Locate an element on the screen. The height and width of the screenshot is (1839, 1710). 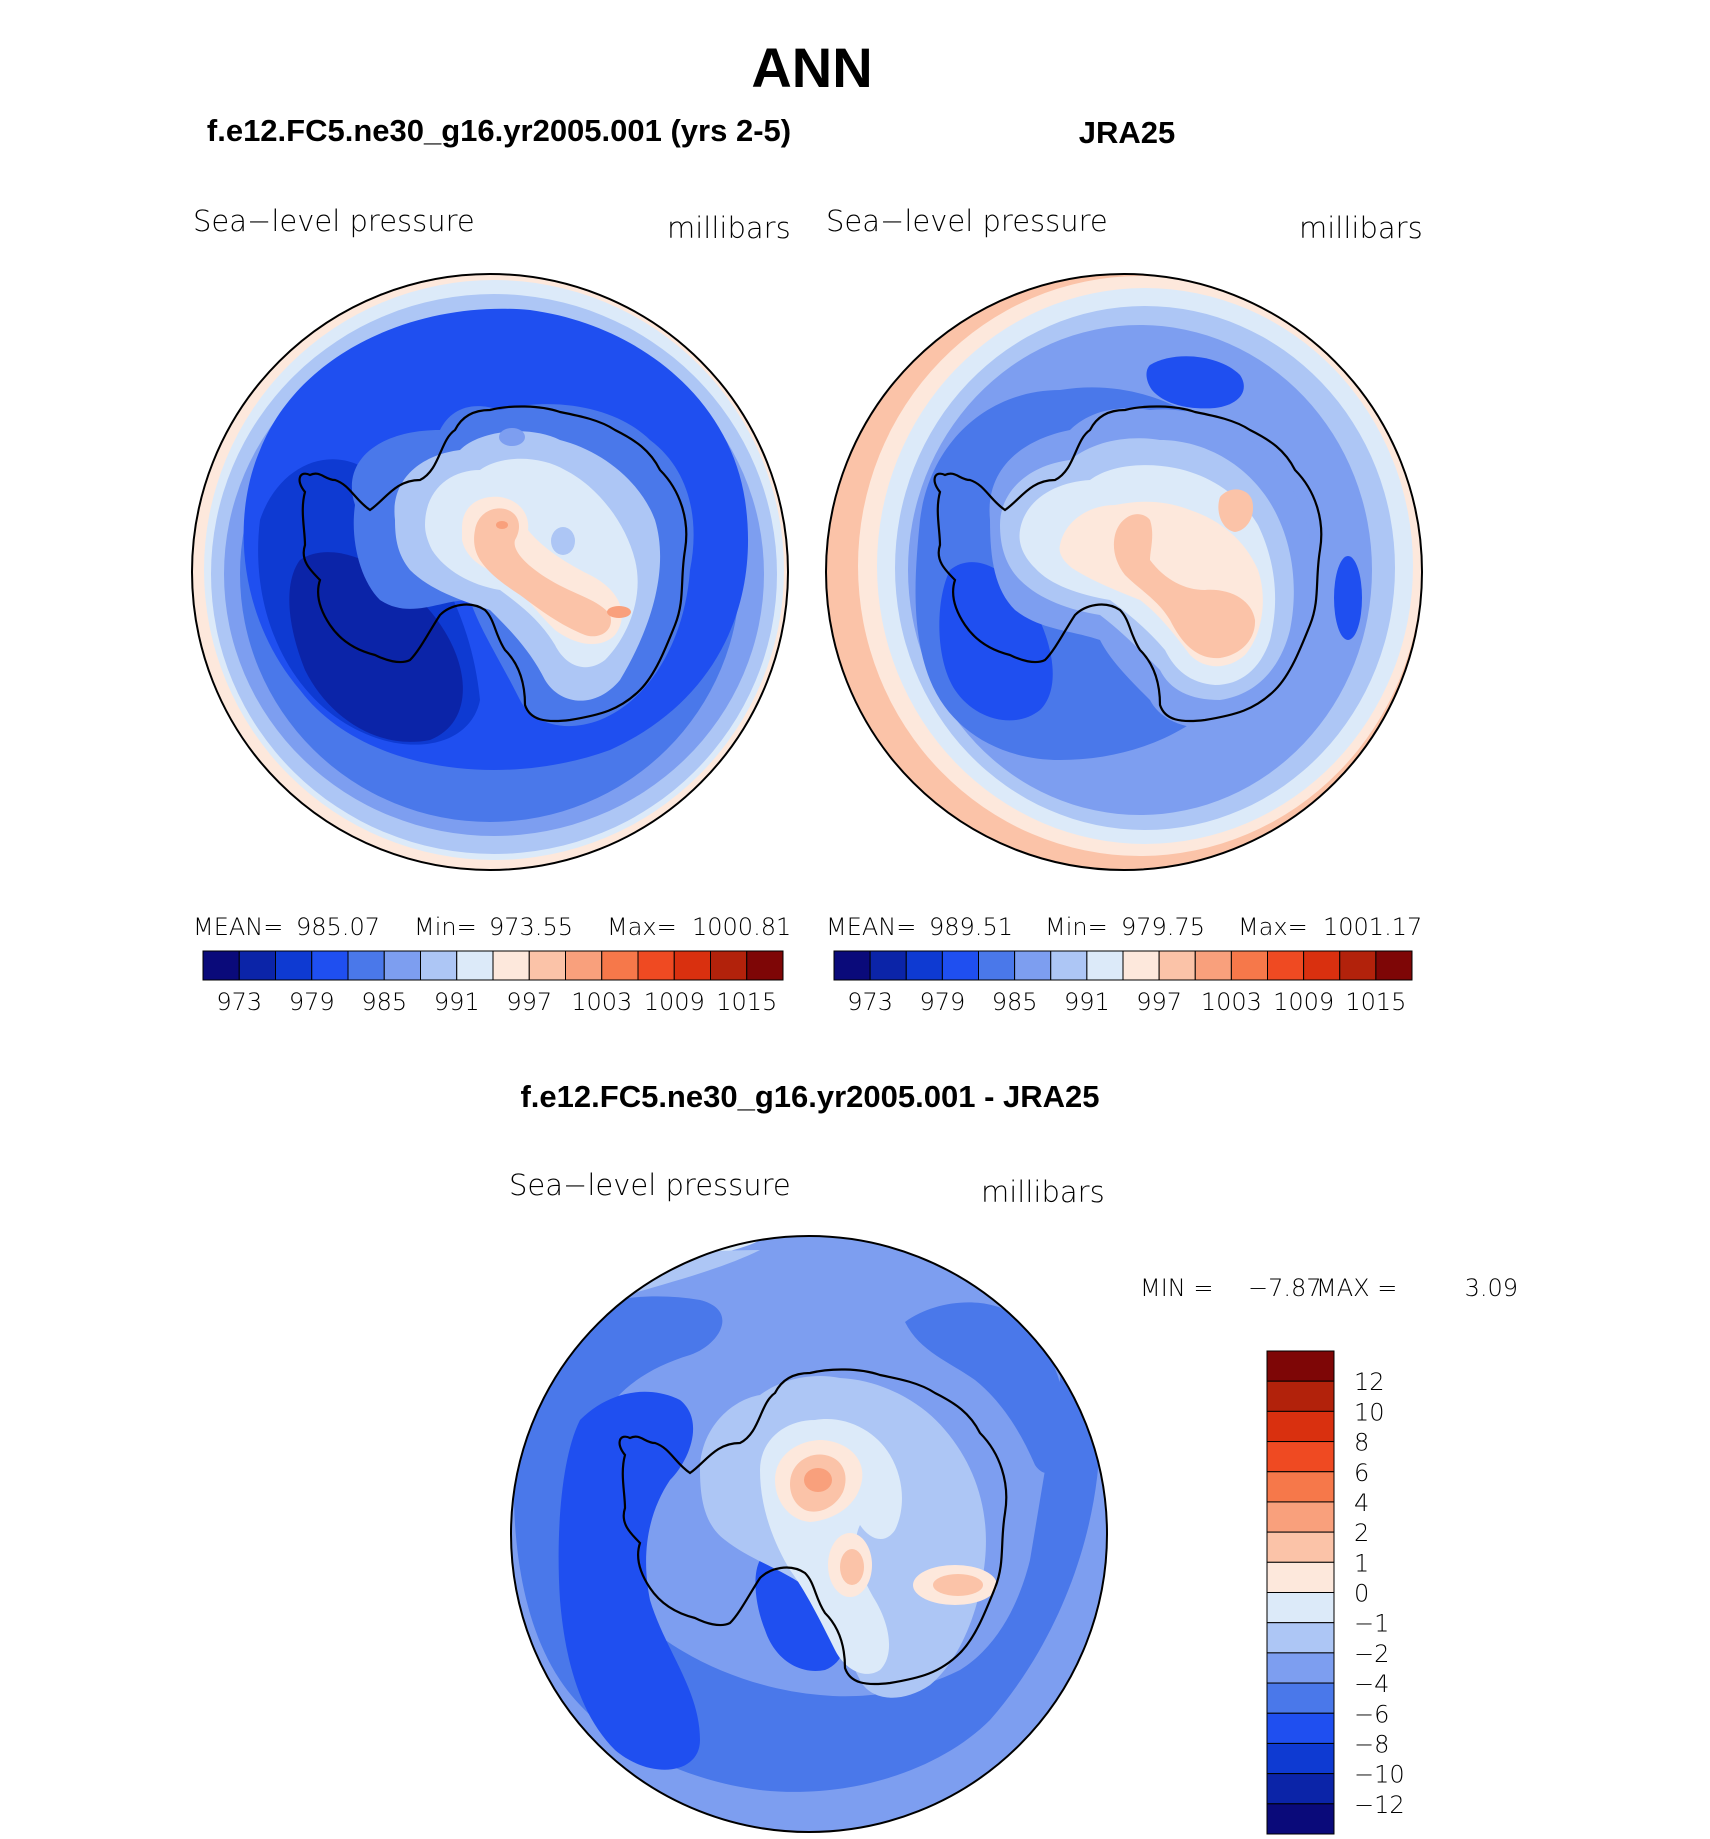
map-obs is located at coordinates (1124, 572).